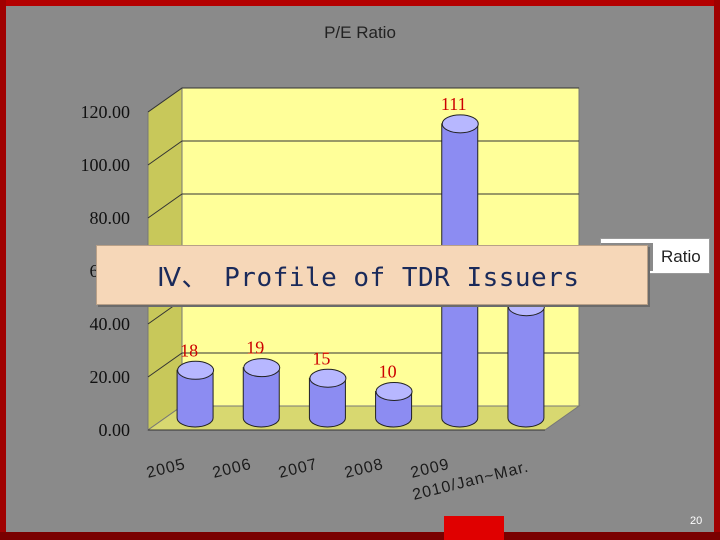 The width and height of the screenshot is (720, 540). What do you see at coordinates (360, 32) in the screenshot?
I see `chart-title: P/E Ratio` at bounding box center [360, 32].